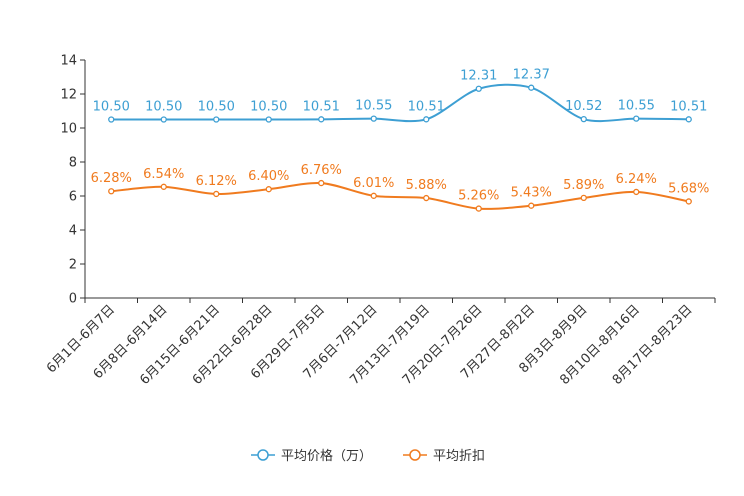 The width and height of the screenshot is (744, 496). I want to click on legend-item-1: 平均价格（万）, so click(311, 456).